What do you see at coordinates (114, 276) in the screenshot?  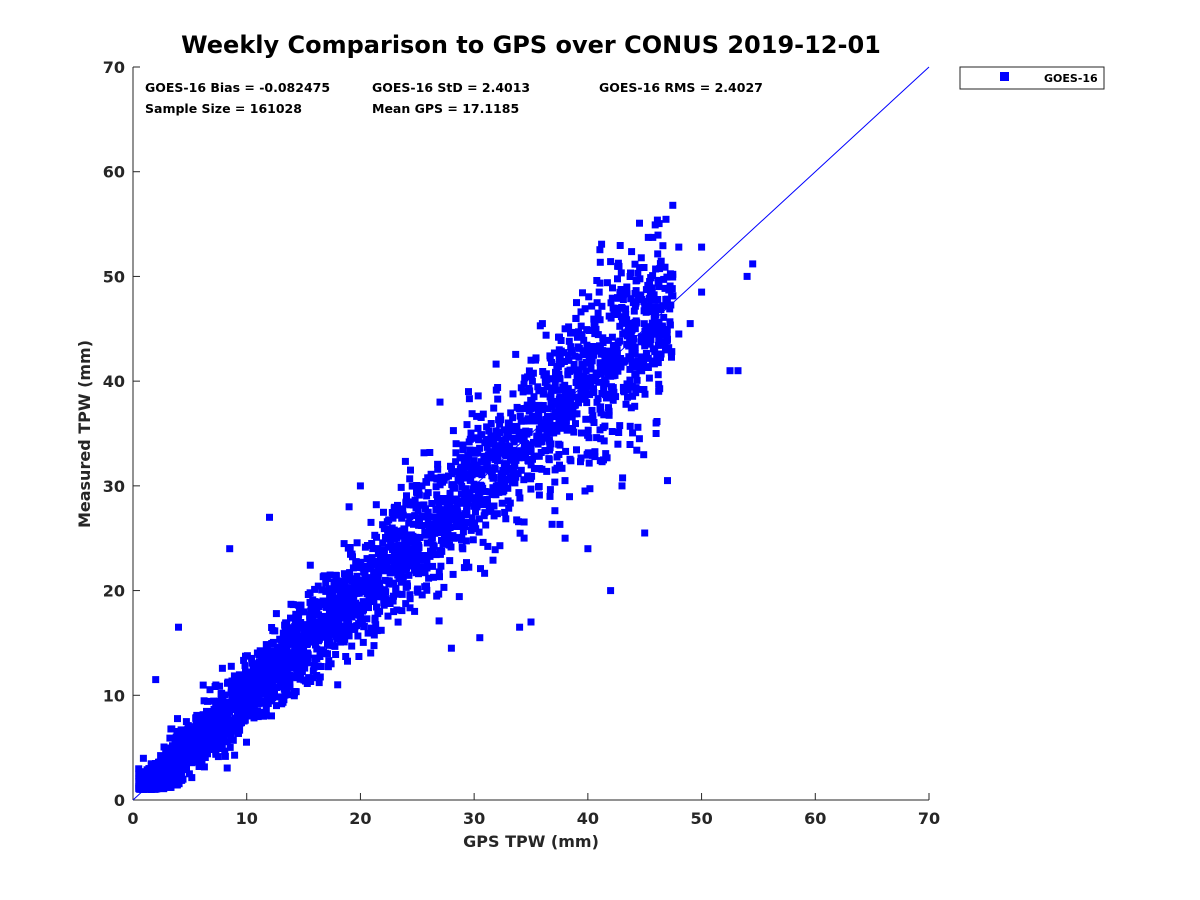 I see `y-tick-label: 50` at bounding box center [114, 276].